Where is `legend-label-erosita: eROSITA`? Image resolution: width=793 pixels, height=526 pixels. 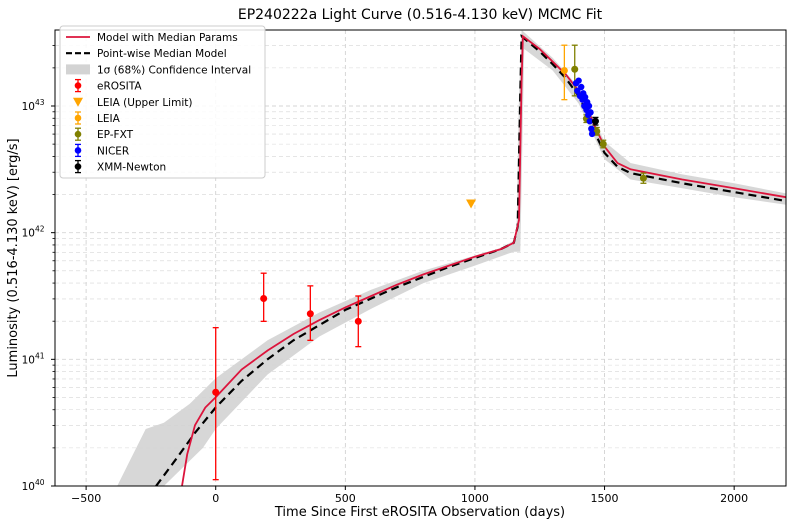 legend-label-erosita: eROSITA is located at coordinates (119, 87).